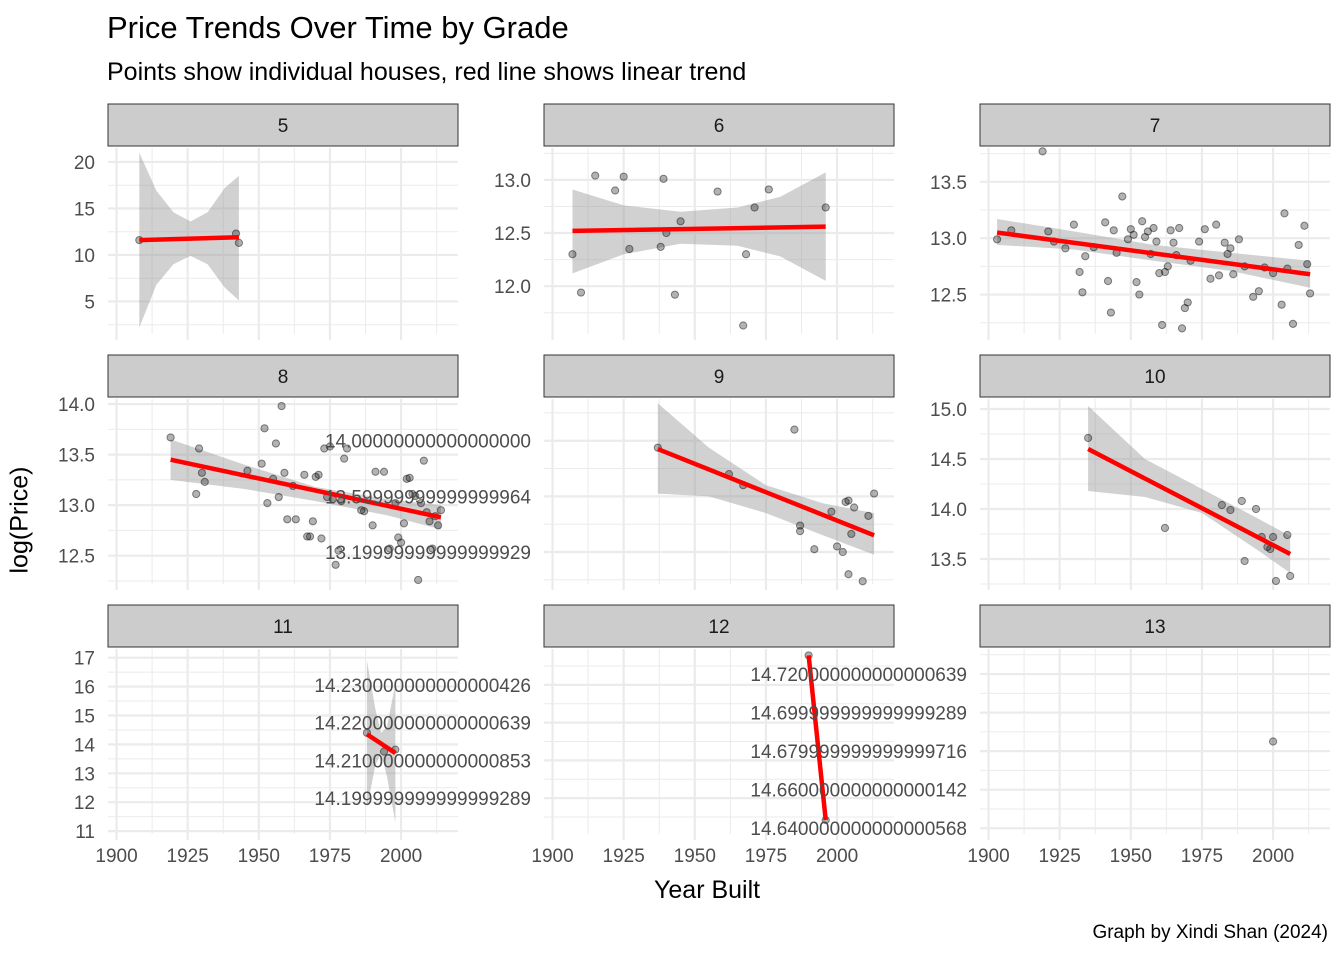  What do you see at coordinates (85, 832) in the screenshot?
I see `y-tick-label: 11` at bounding box center [85, 832].